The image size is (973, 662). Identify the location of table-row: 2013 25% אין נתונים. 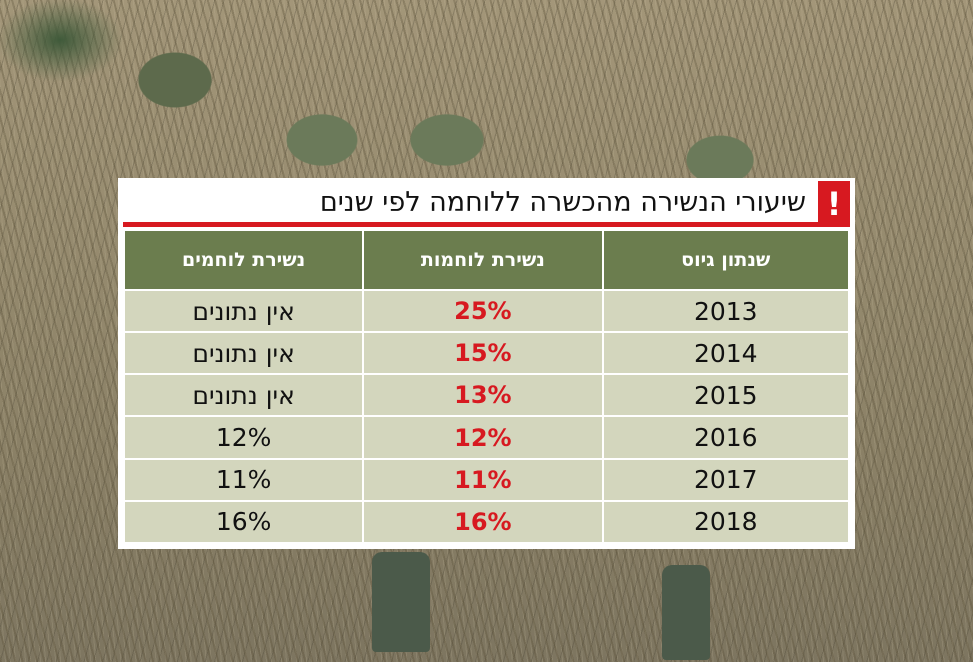
(486, 311).